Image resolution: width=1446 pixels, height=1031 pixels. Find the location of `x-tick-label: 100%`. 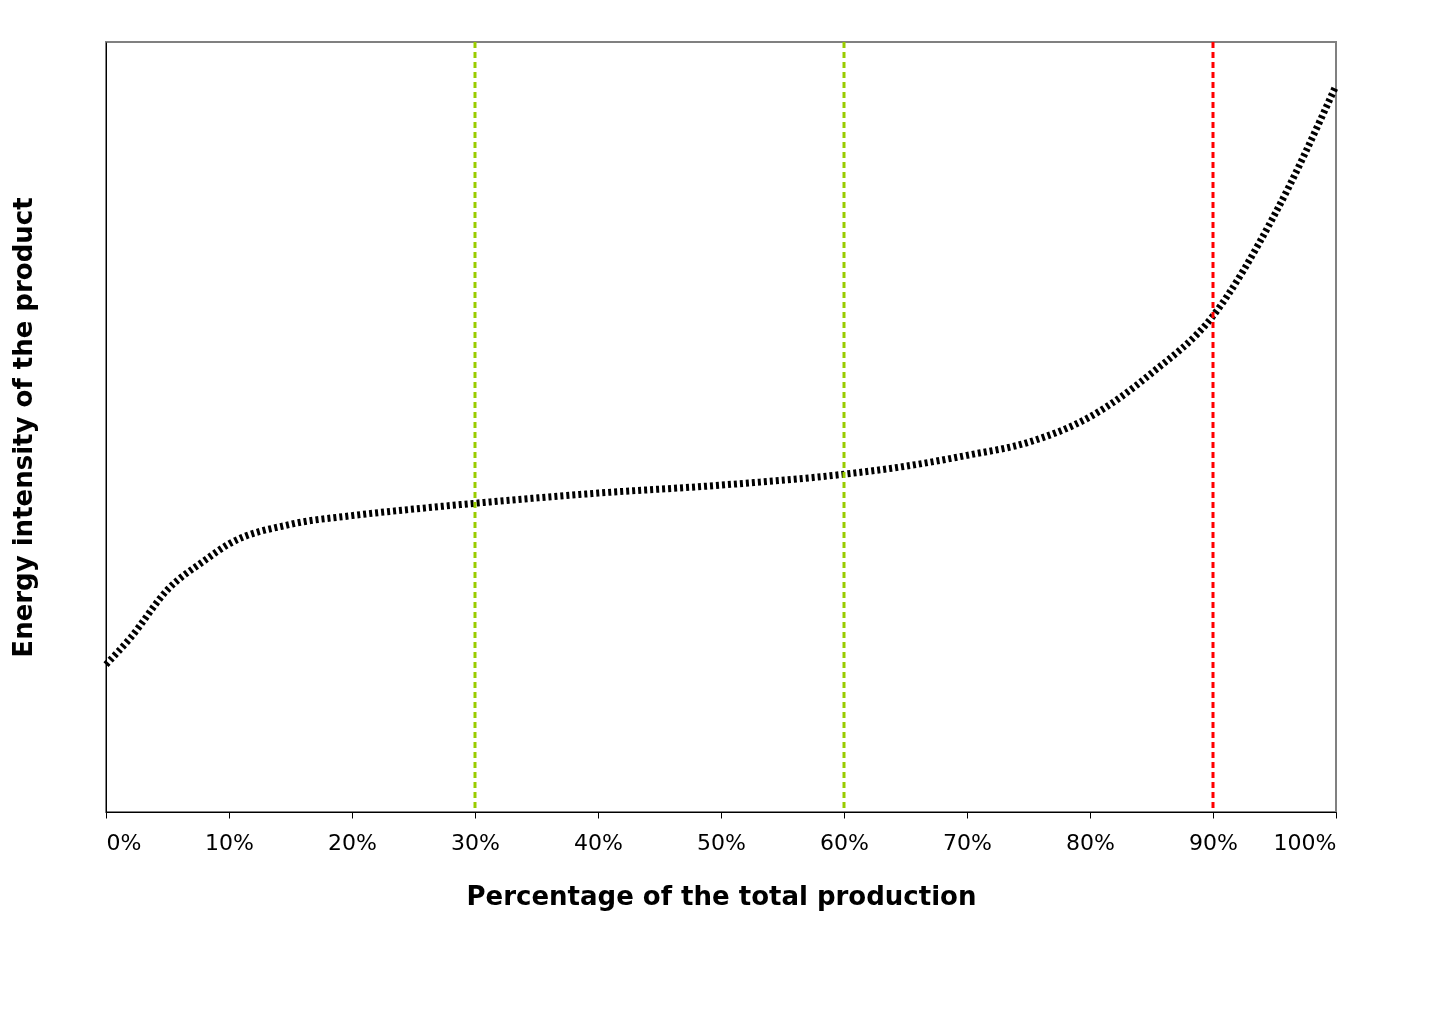

x-tick-label: 100% is located at coordinates (1305, 842).